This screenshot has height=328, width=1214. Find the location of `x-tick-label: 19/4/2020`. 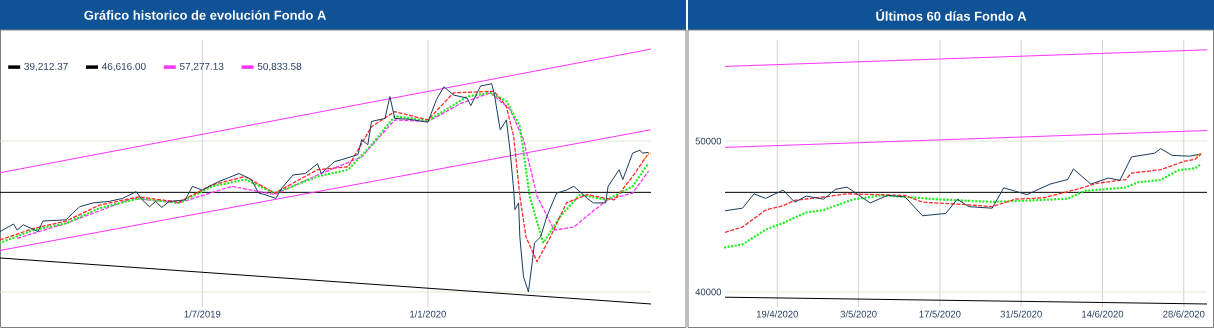

x-tick-label: 19/4/2020 is located at coordinates (777, 314).